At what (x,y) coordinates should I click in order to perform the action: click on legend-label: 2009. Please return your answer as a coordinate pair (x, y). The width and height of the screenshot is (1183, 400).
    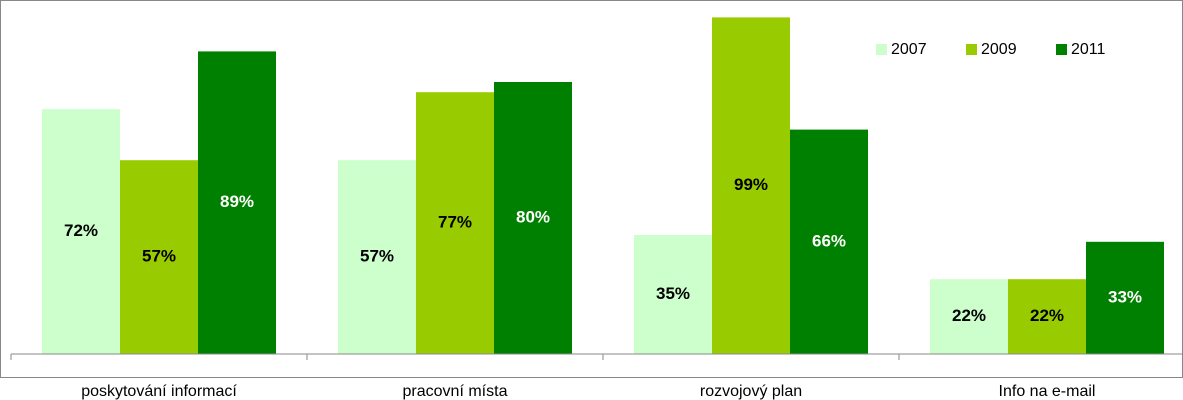
    Looking at the image, I should click on (999, 49).